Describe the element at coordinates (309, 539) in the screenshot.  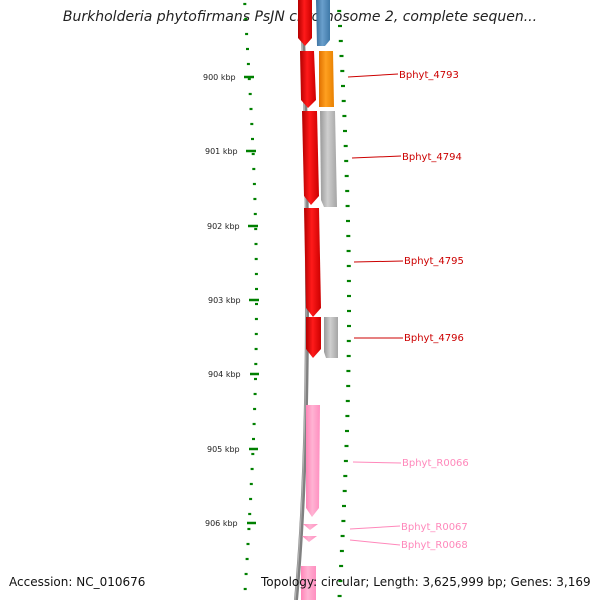
I see `gene-arrow-bphyt-r0068` at that location.